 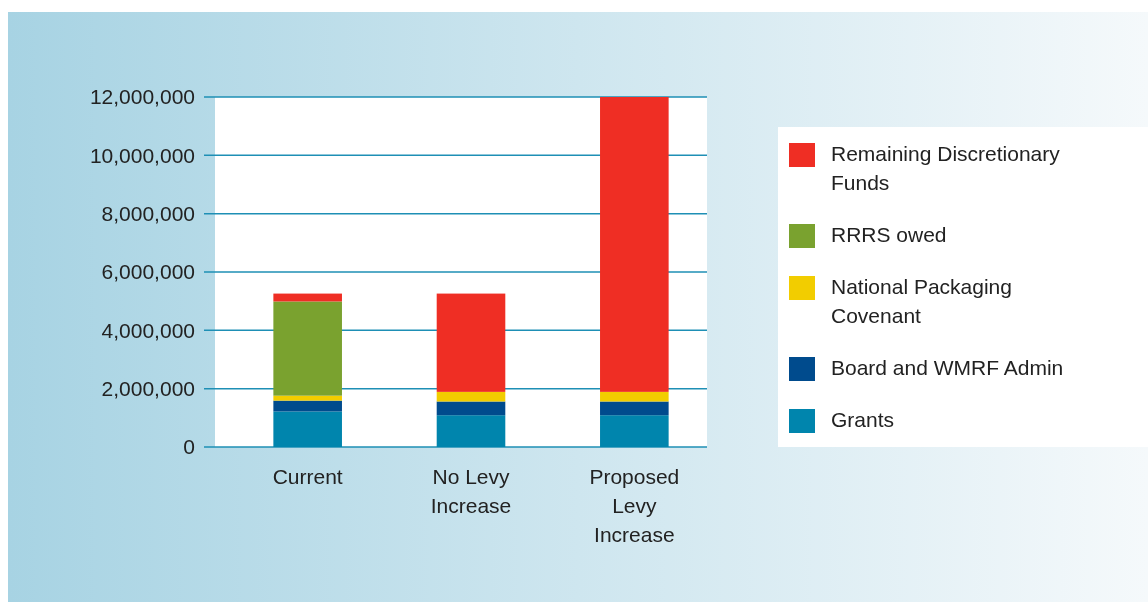 I want to click on x-tick-label: Proposed Levy Increase, so click(x=634, y=505).